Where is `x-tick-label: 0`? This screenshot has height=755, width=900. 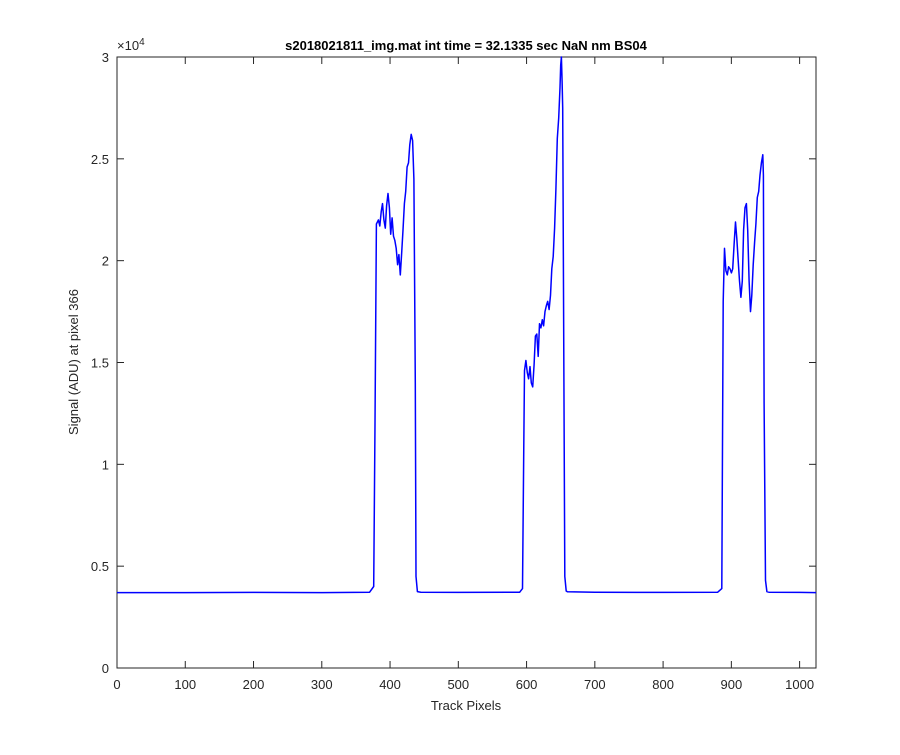 x-tick-label: 0 is located at coordinates (116, 684).